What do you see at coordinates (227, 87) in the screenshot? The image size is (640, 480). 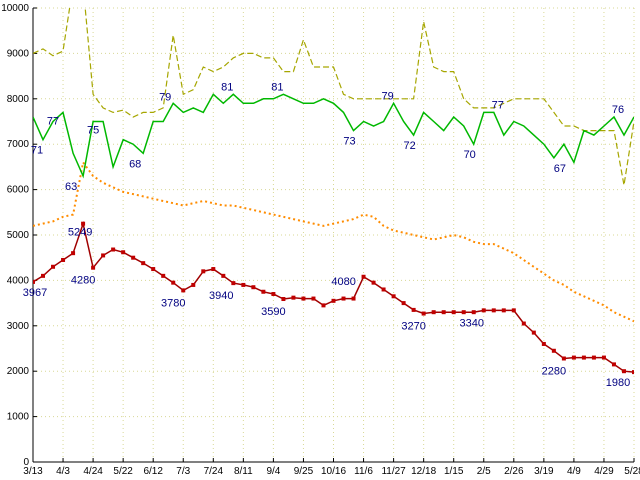 I see `annotation-label: 81` at bounding box center [227, 87].